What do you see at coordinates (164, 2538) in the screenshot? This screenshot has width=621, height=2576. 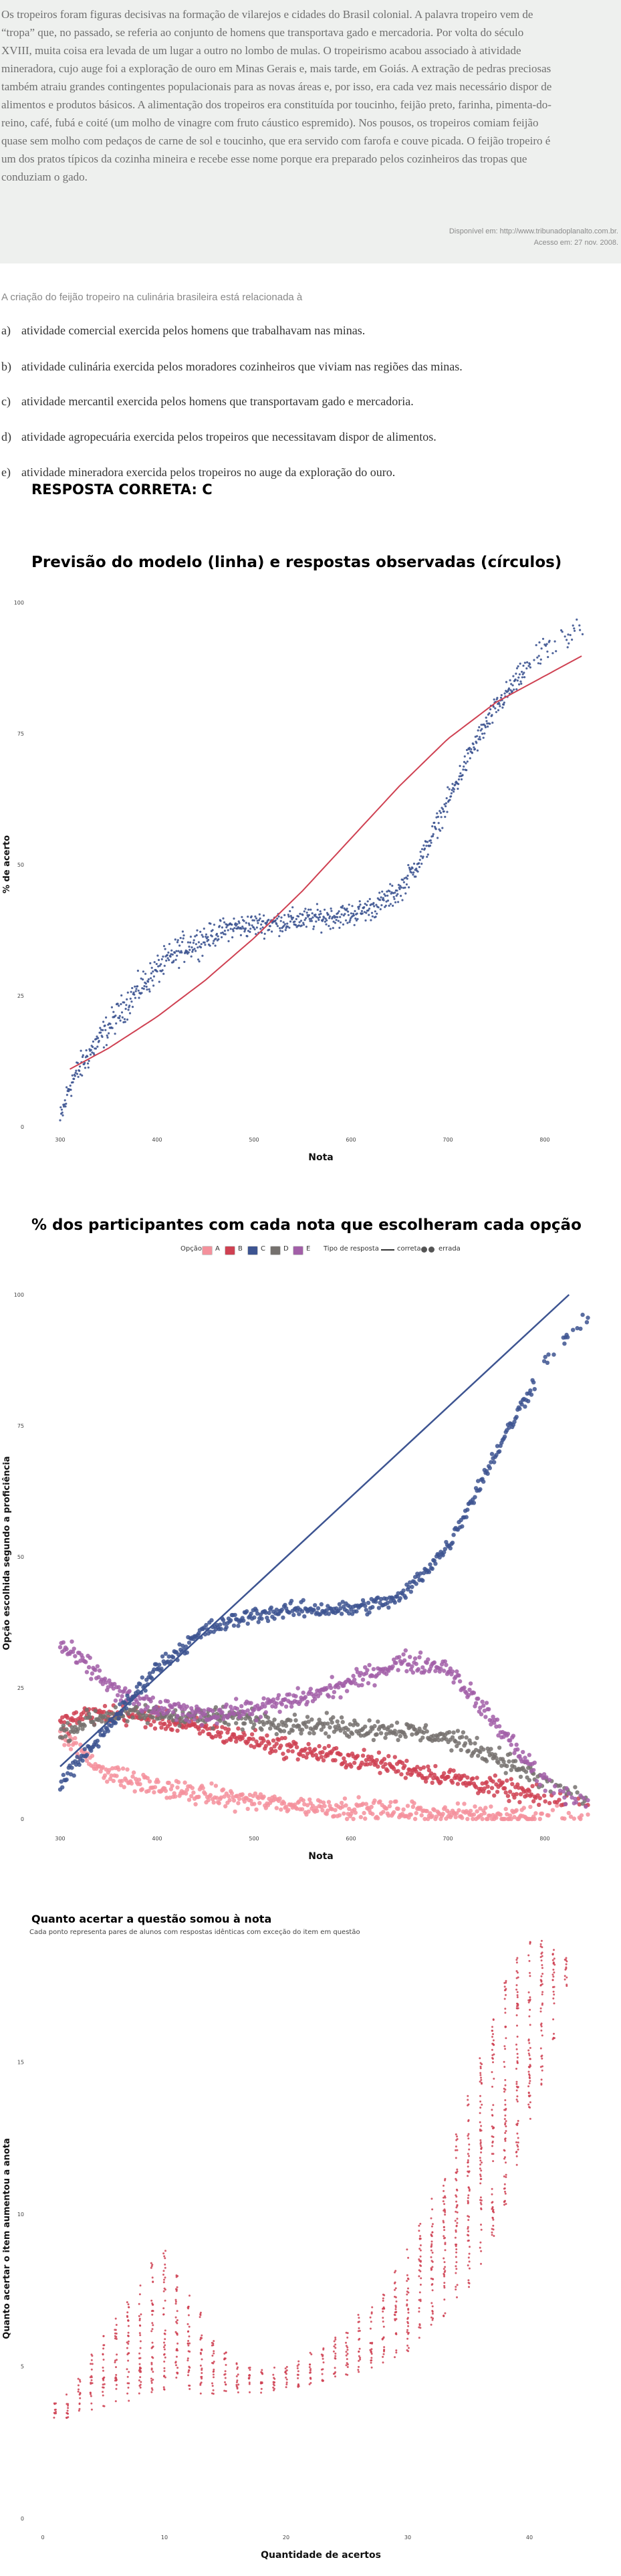 I see `chart3-x-tick-label: 10` at bounding box center [164, 2538].